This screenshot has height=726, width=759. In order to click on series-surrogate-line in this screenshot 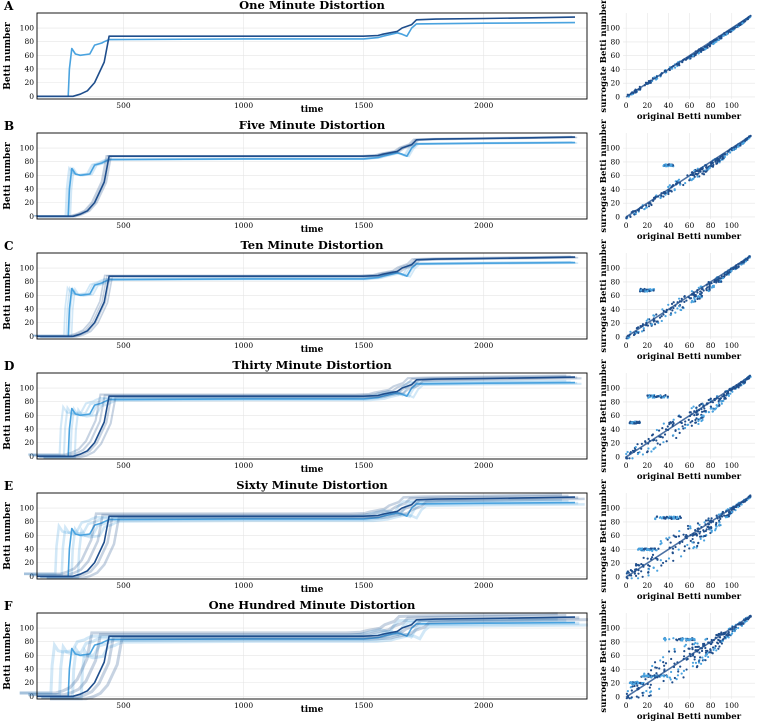, I will do `click(306, 659)`.